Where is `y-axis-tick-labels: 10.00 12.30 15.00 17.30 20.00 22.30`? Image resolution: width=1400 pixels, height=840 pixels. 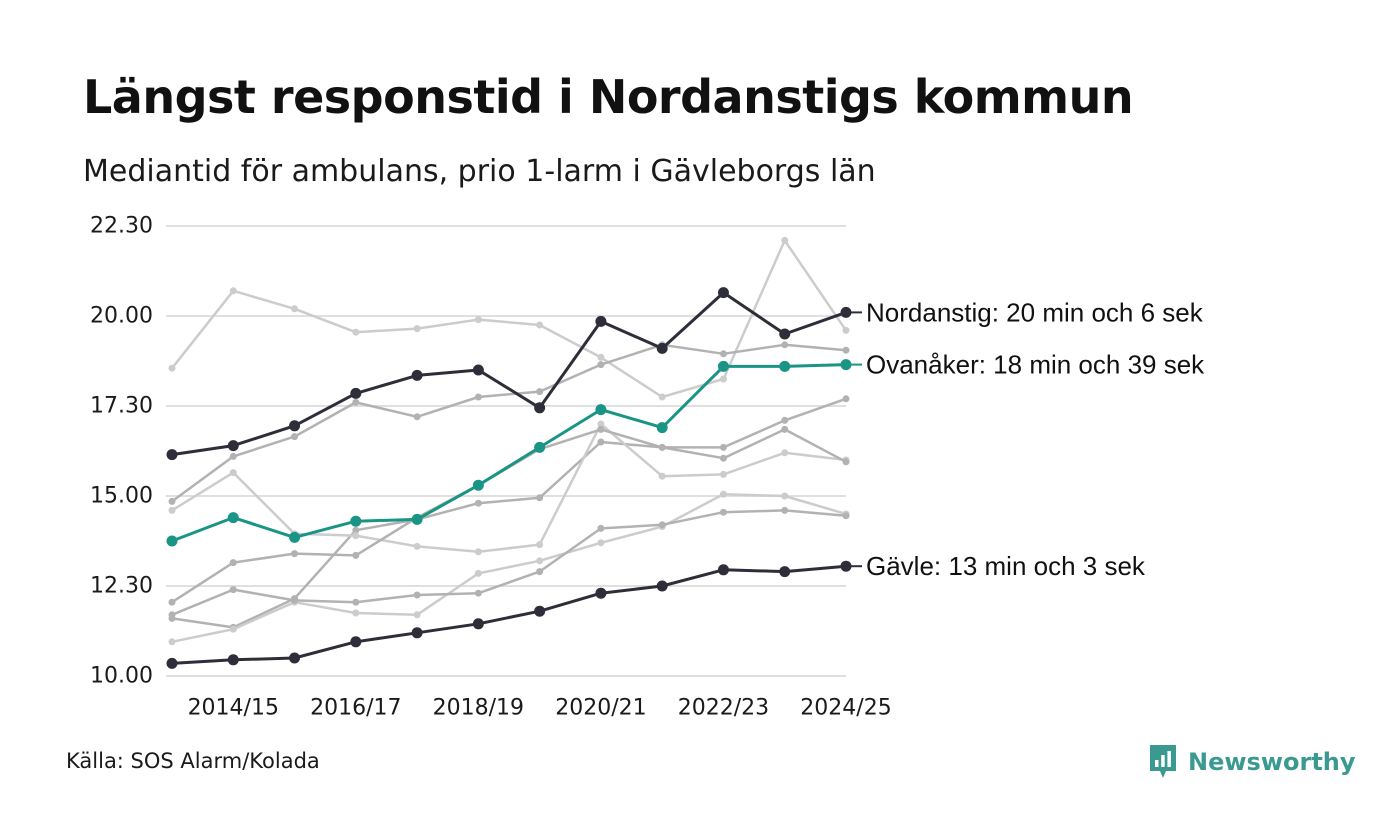 y-axis-tick-labels: 10.00 12.30 15.00 17.30 20.00 22.30 is located at coordinates (121, 451).